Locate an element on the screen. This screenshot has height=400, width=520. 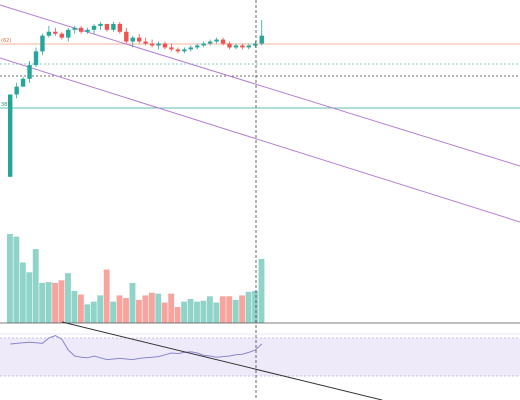
rsi-trendline is located at coordinates (222, 360).